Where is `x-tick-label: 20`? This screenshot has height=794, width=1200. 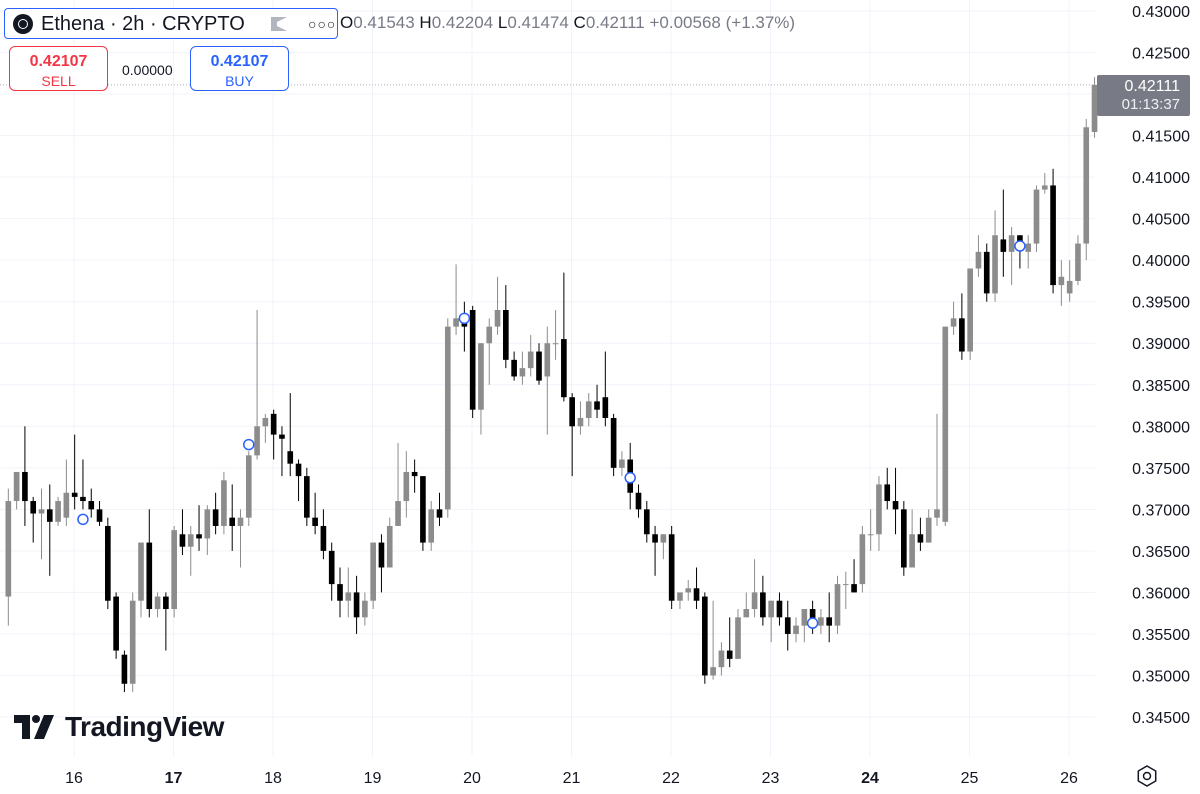
x-tick-label: 20 is located at coordinates (472, 778).